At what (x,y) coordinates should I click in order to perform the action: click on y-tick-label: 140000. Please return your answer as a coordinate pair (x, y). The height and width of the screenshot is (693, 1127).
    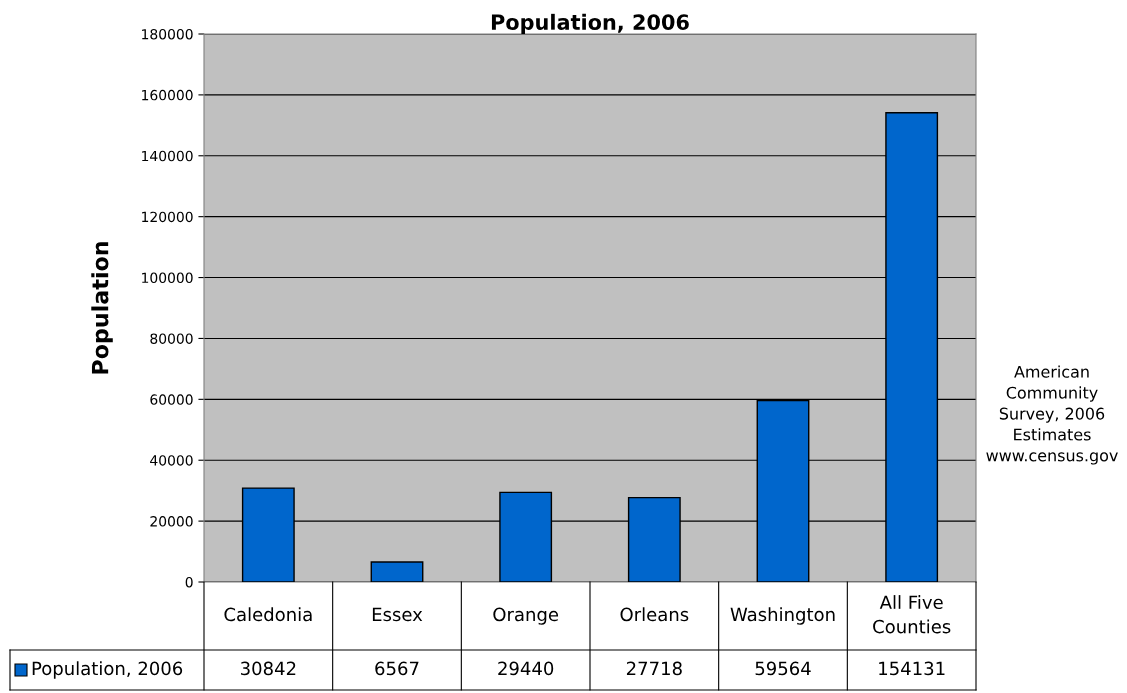
    Looking at the image, I should click on (167, 156).